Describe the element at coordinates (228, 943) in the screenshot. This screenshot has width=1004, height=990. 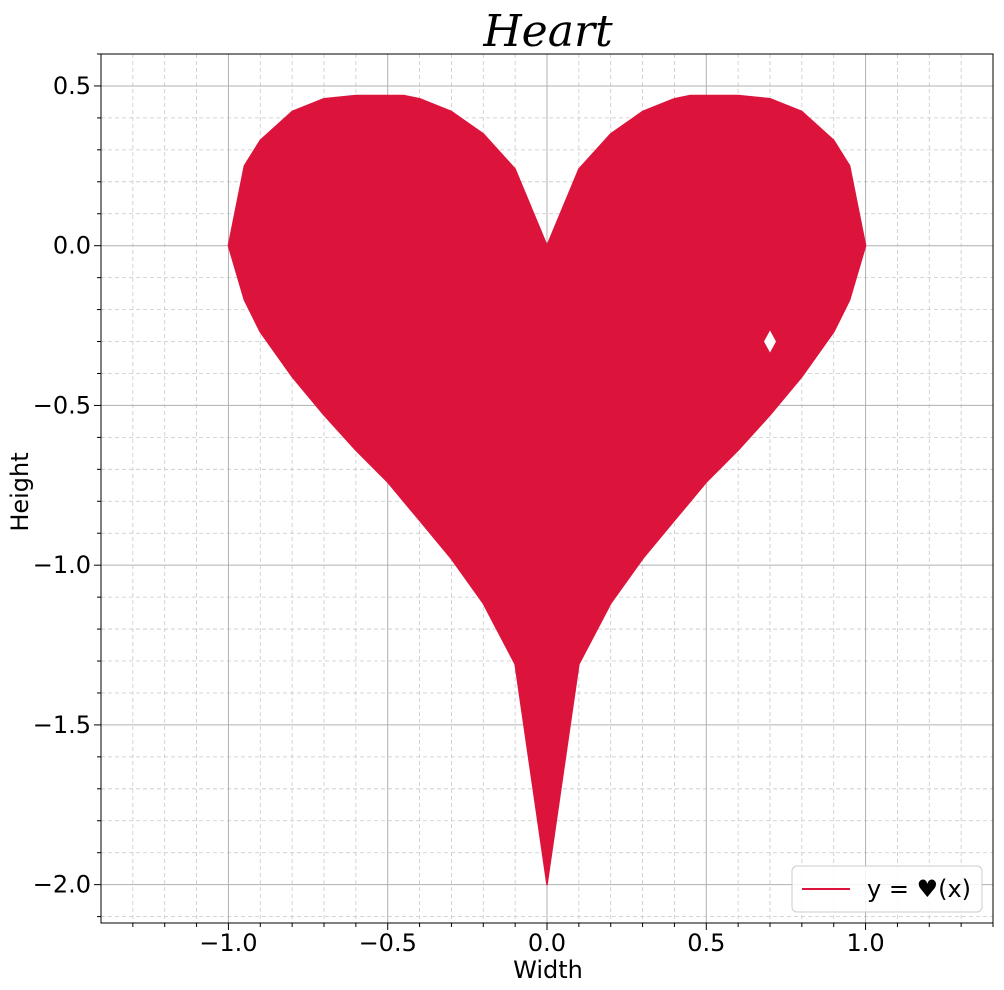
I see `x-tick-label: −1.0` at that location.